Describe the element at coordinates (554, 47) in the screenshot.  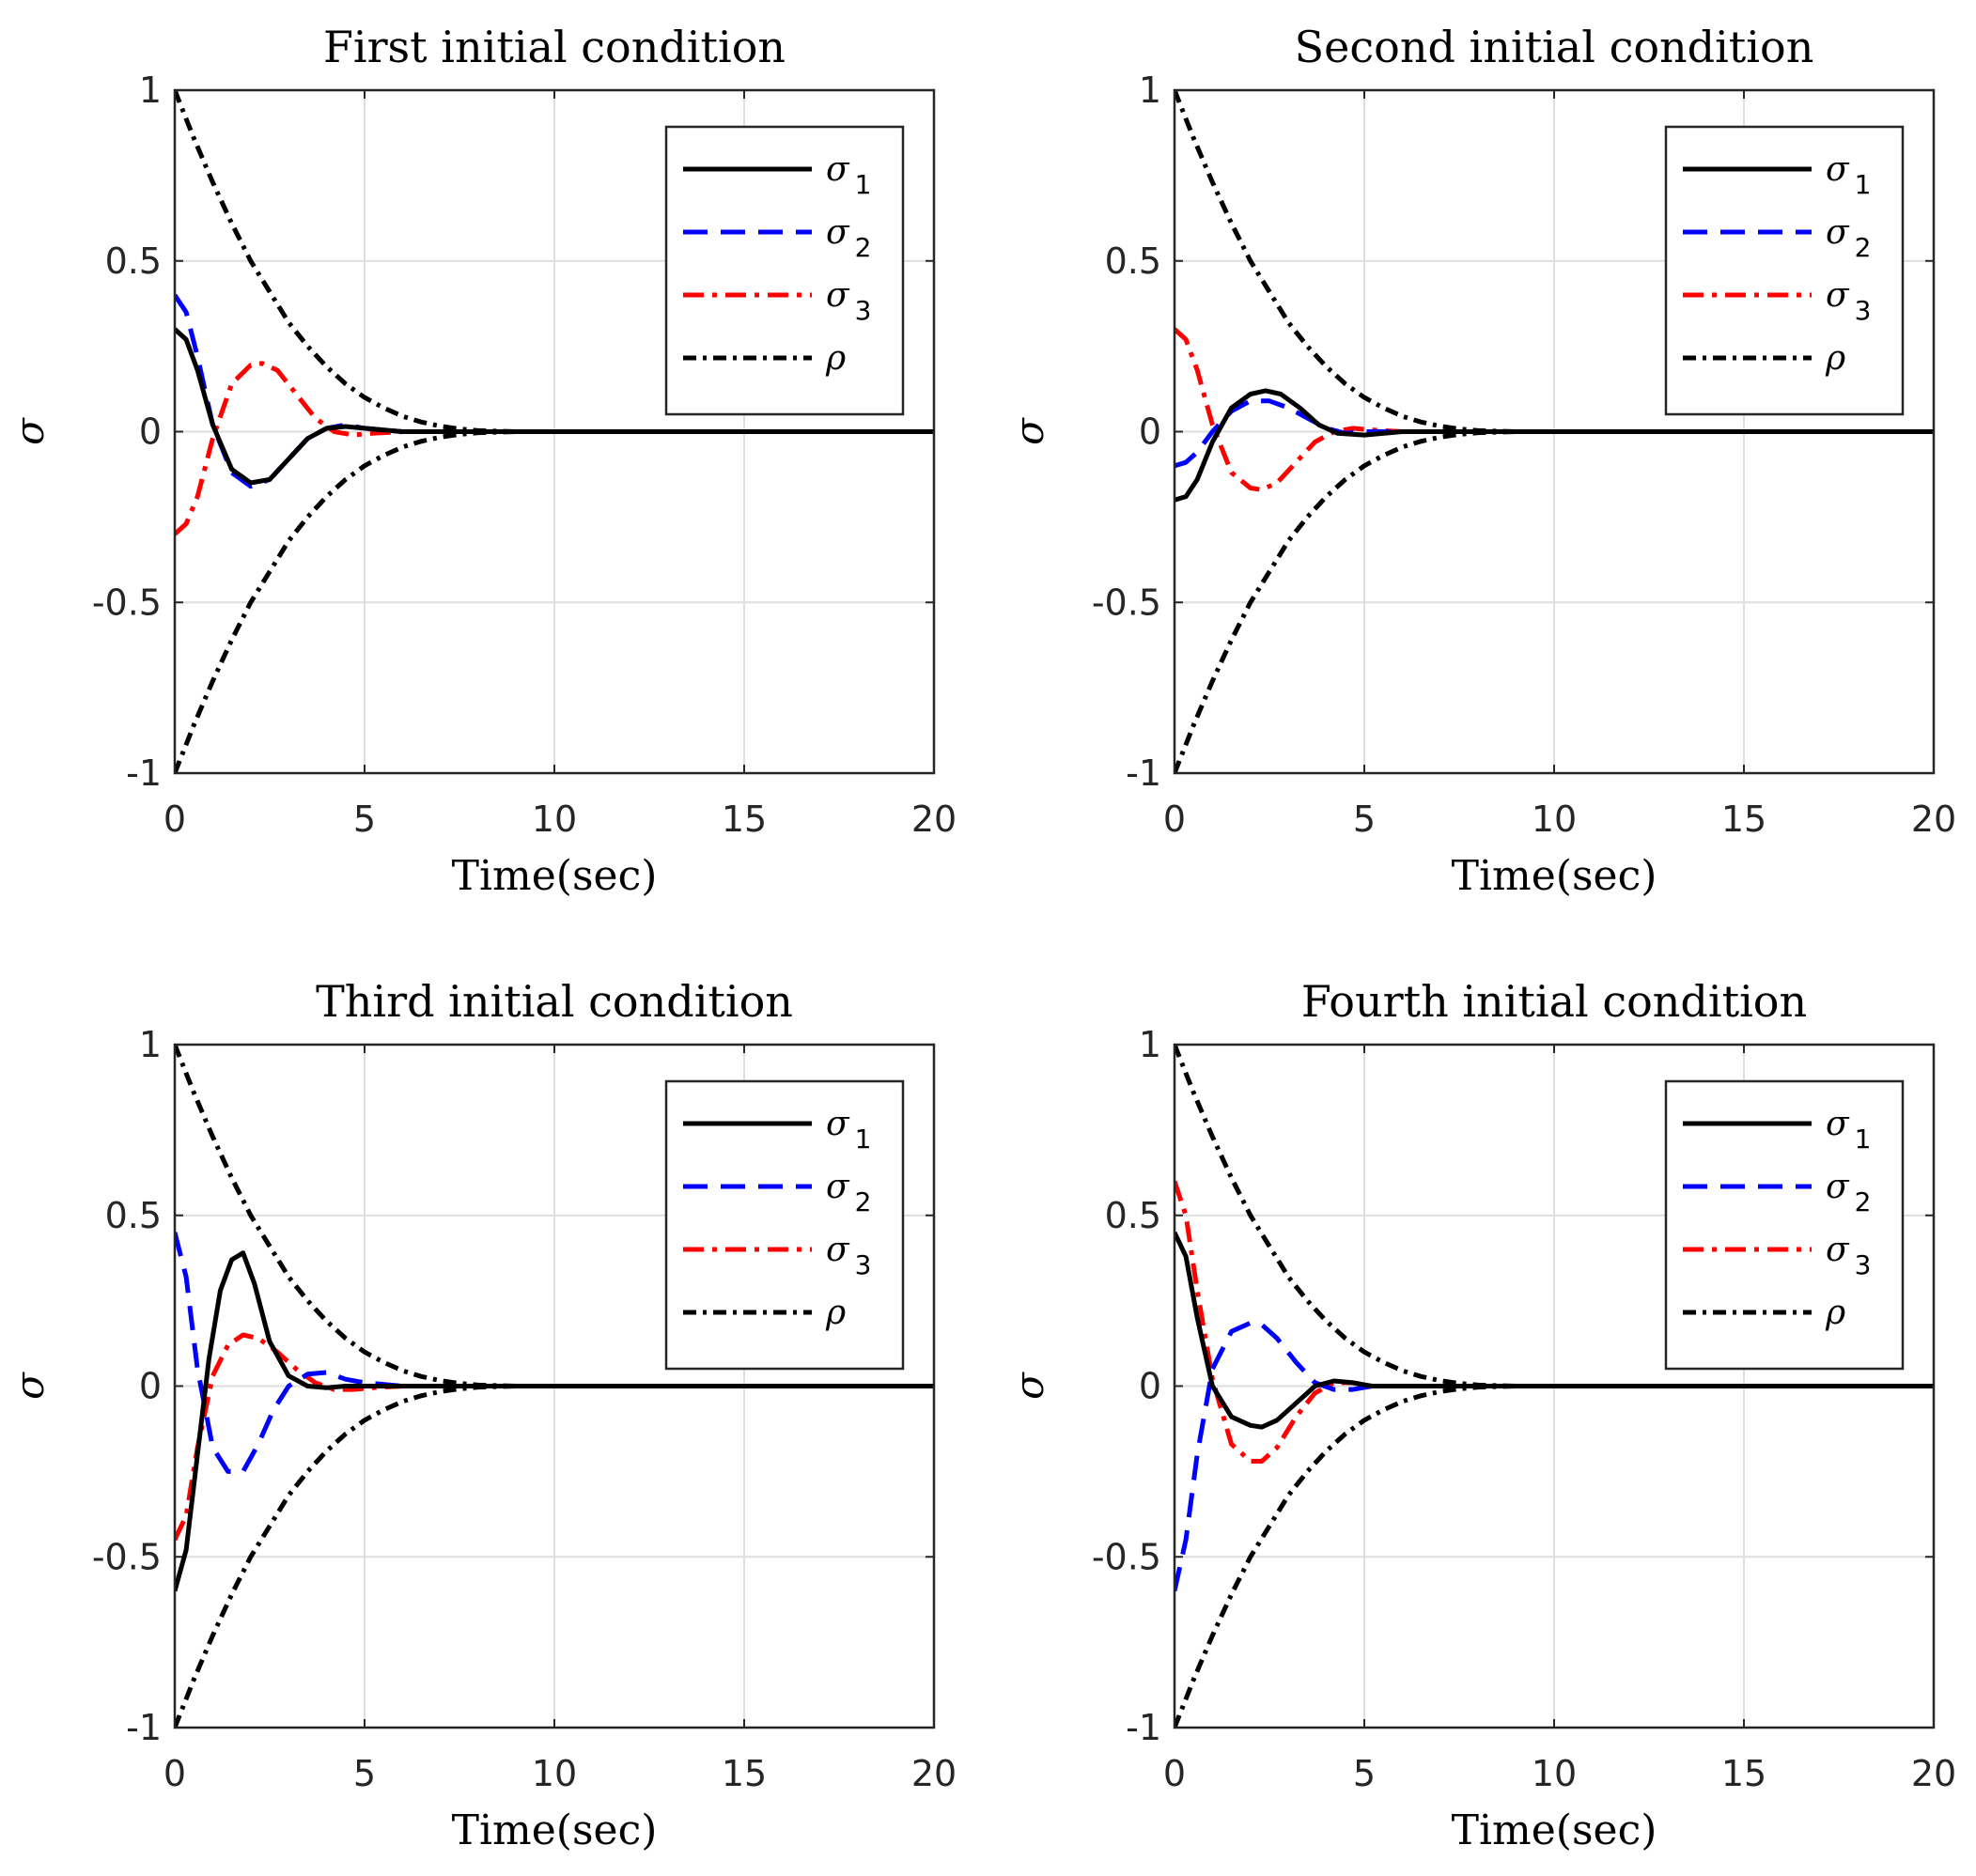
I see `panel-title: First initial condition` at that location.